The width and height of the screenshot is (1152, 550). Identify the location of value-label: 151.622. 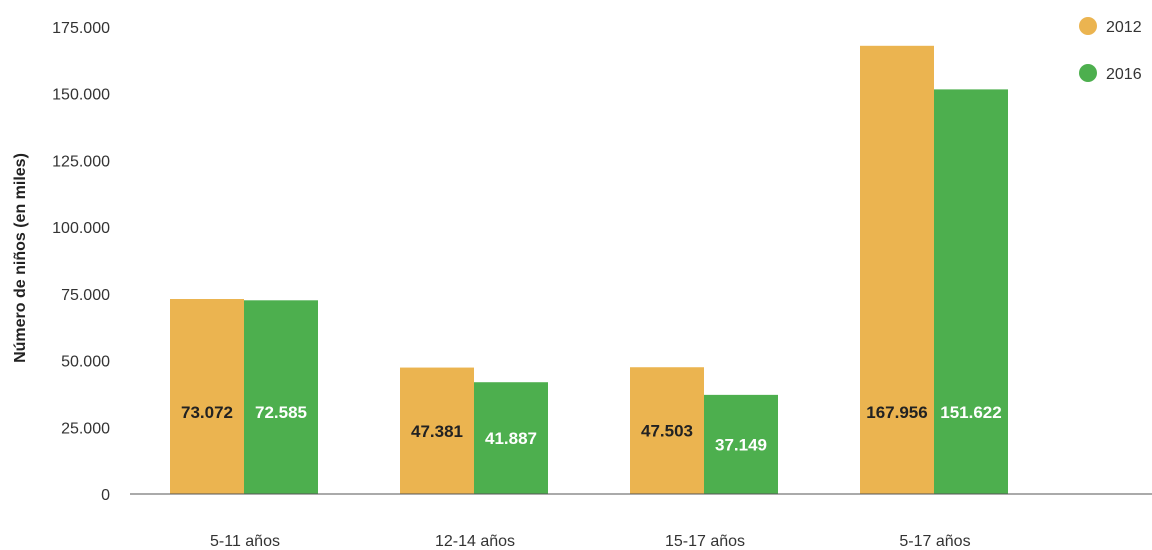
(970, 412).